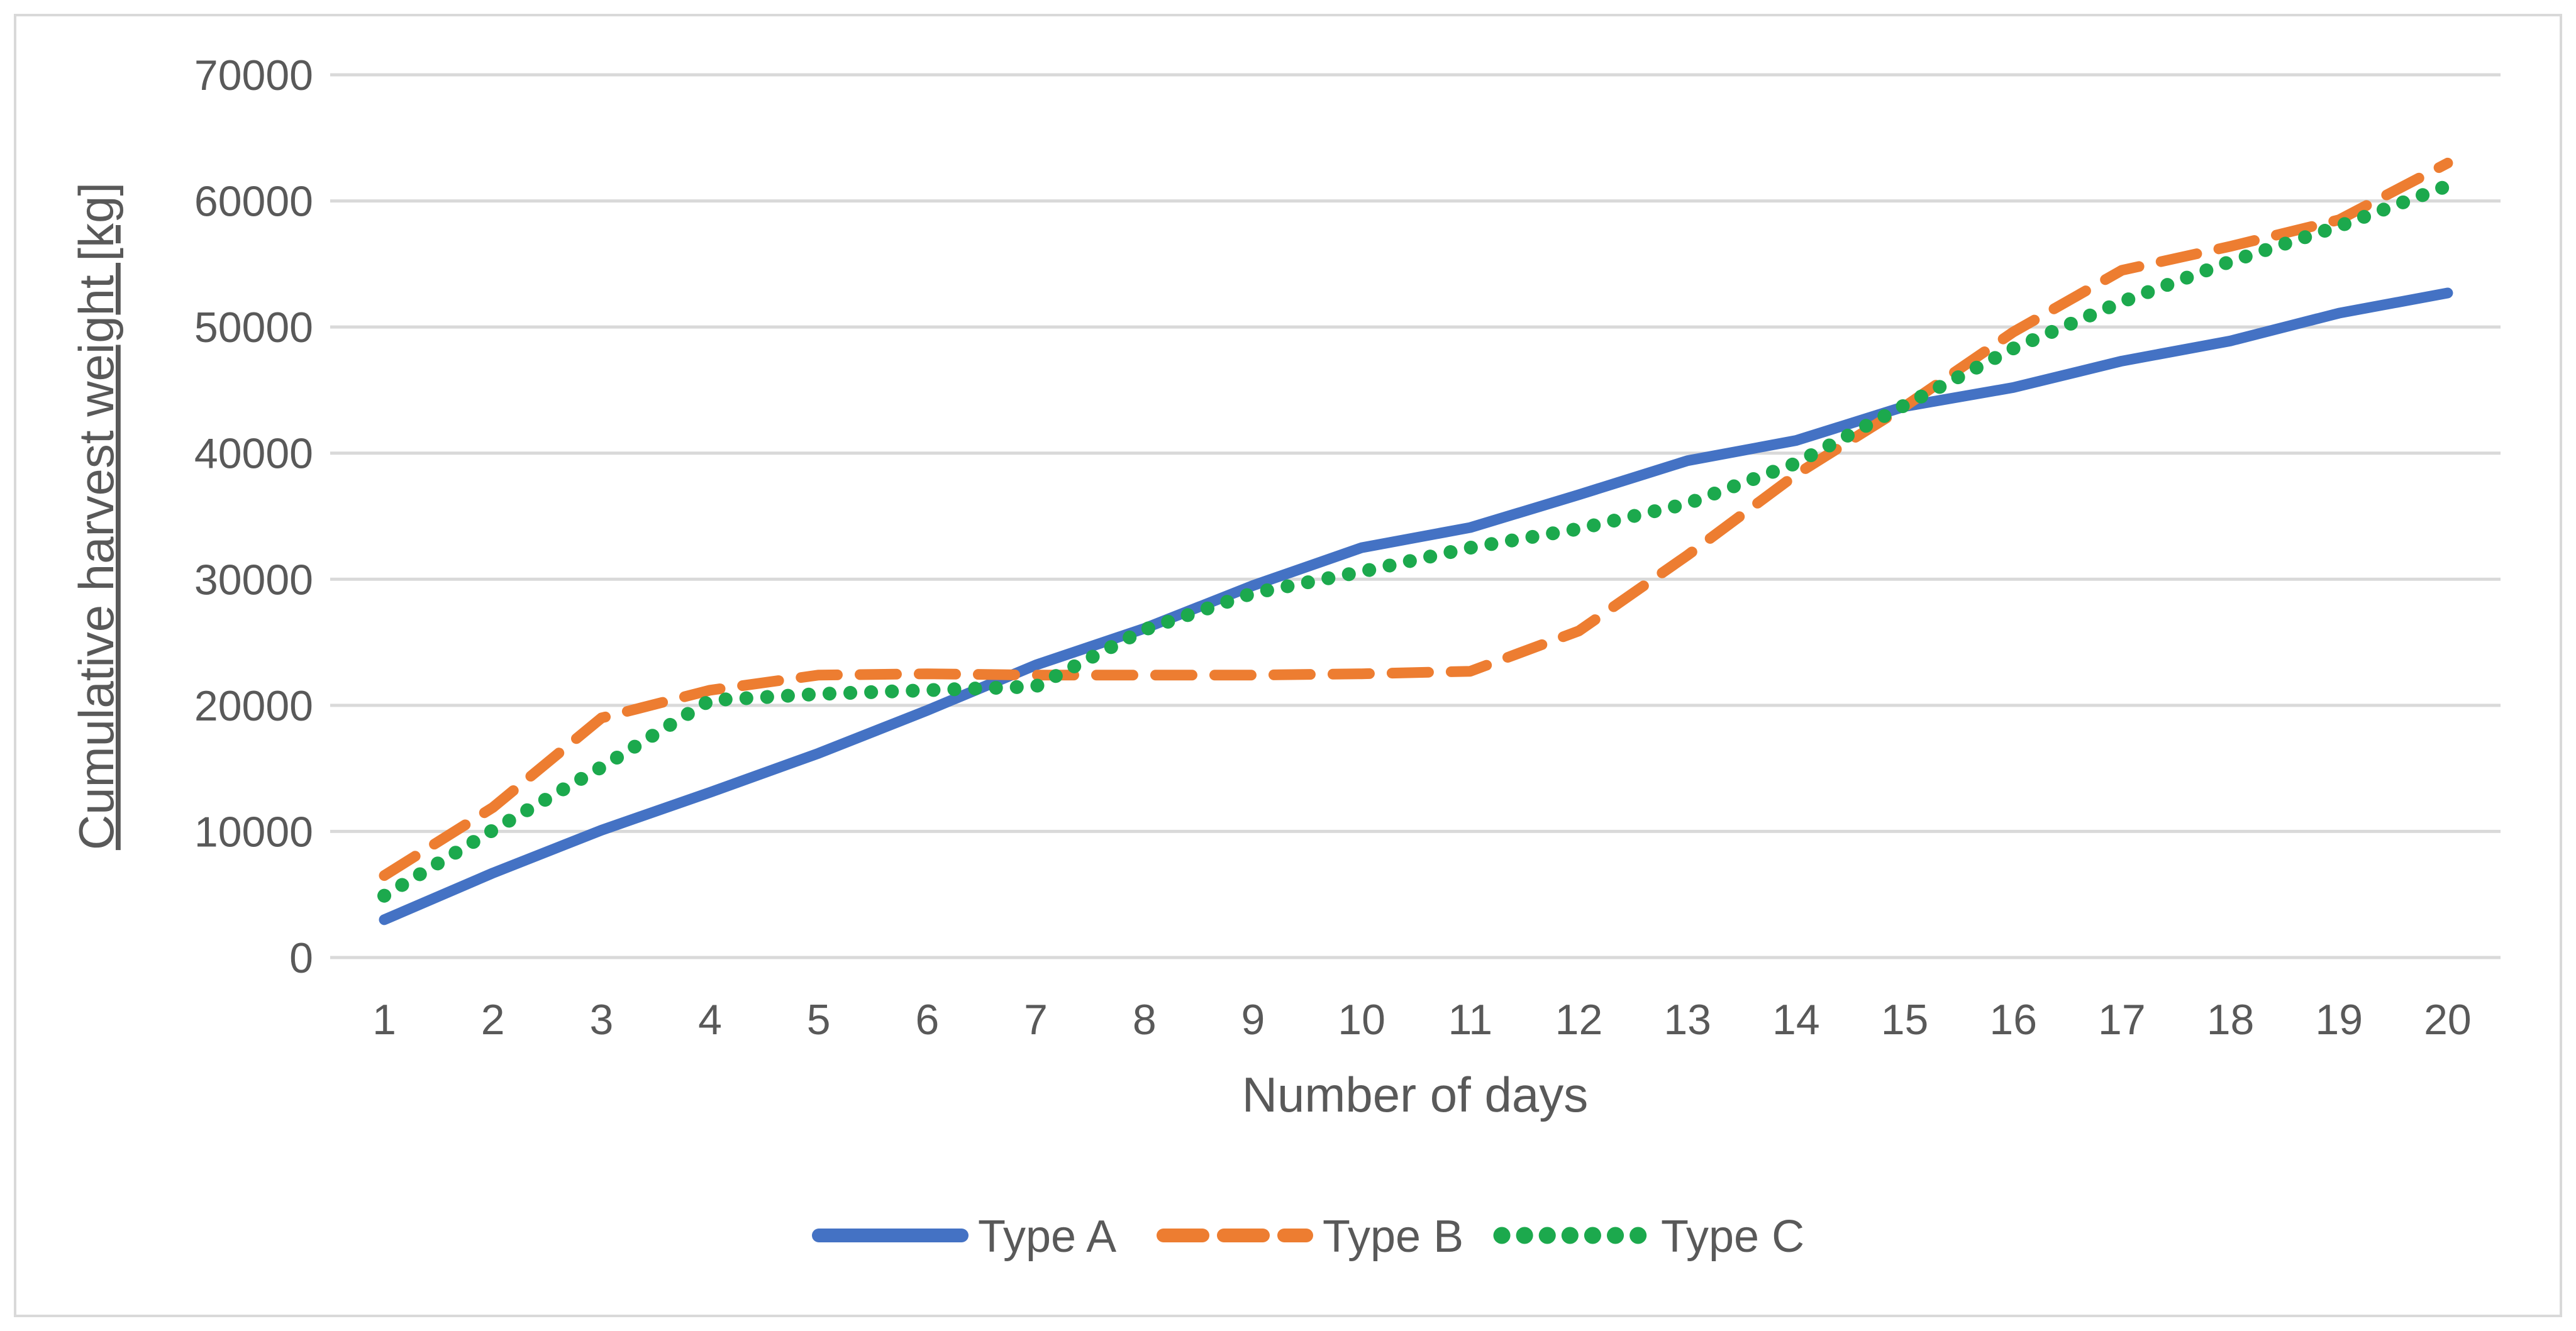 The height and width of the screenshot is (1331, 2576). Describe the element at coordinates (2339, 1020) in the screenshot. I see `x-tick-label: 19` at that location.